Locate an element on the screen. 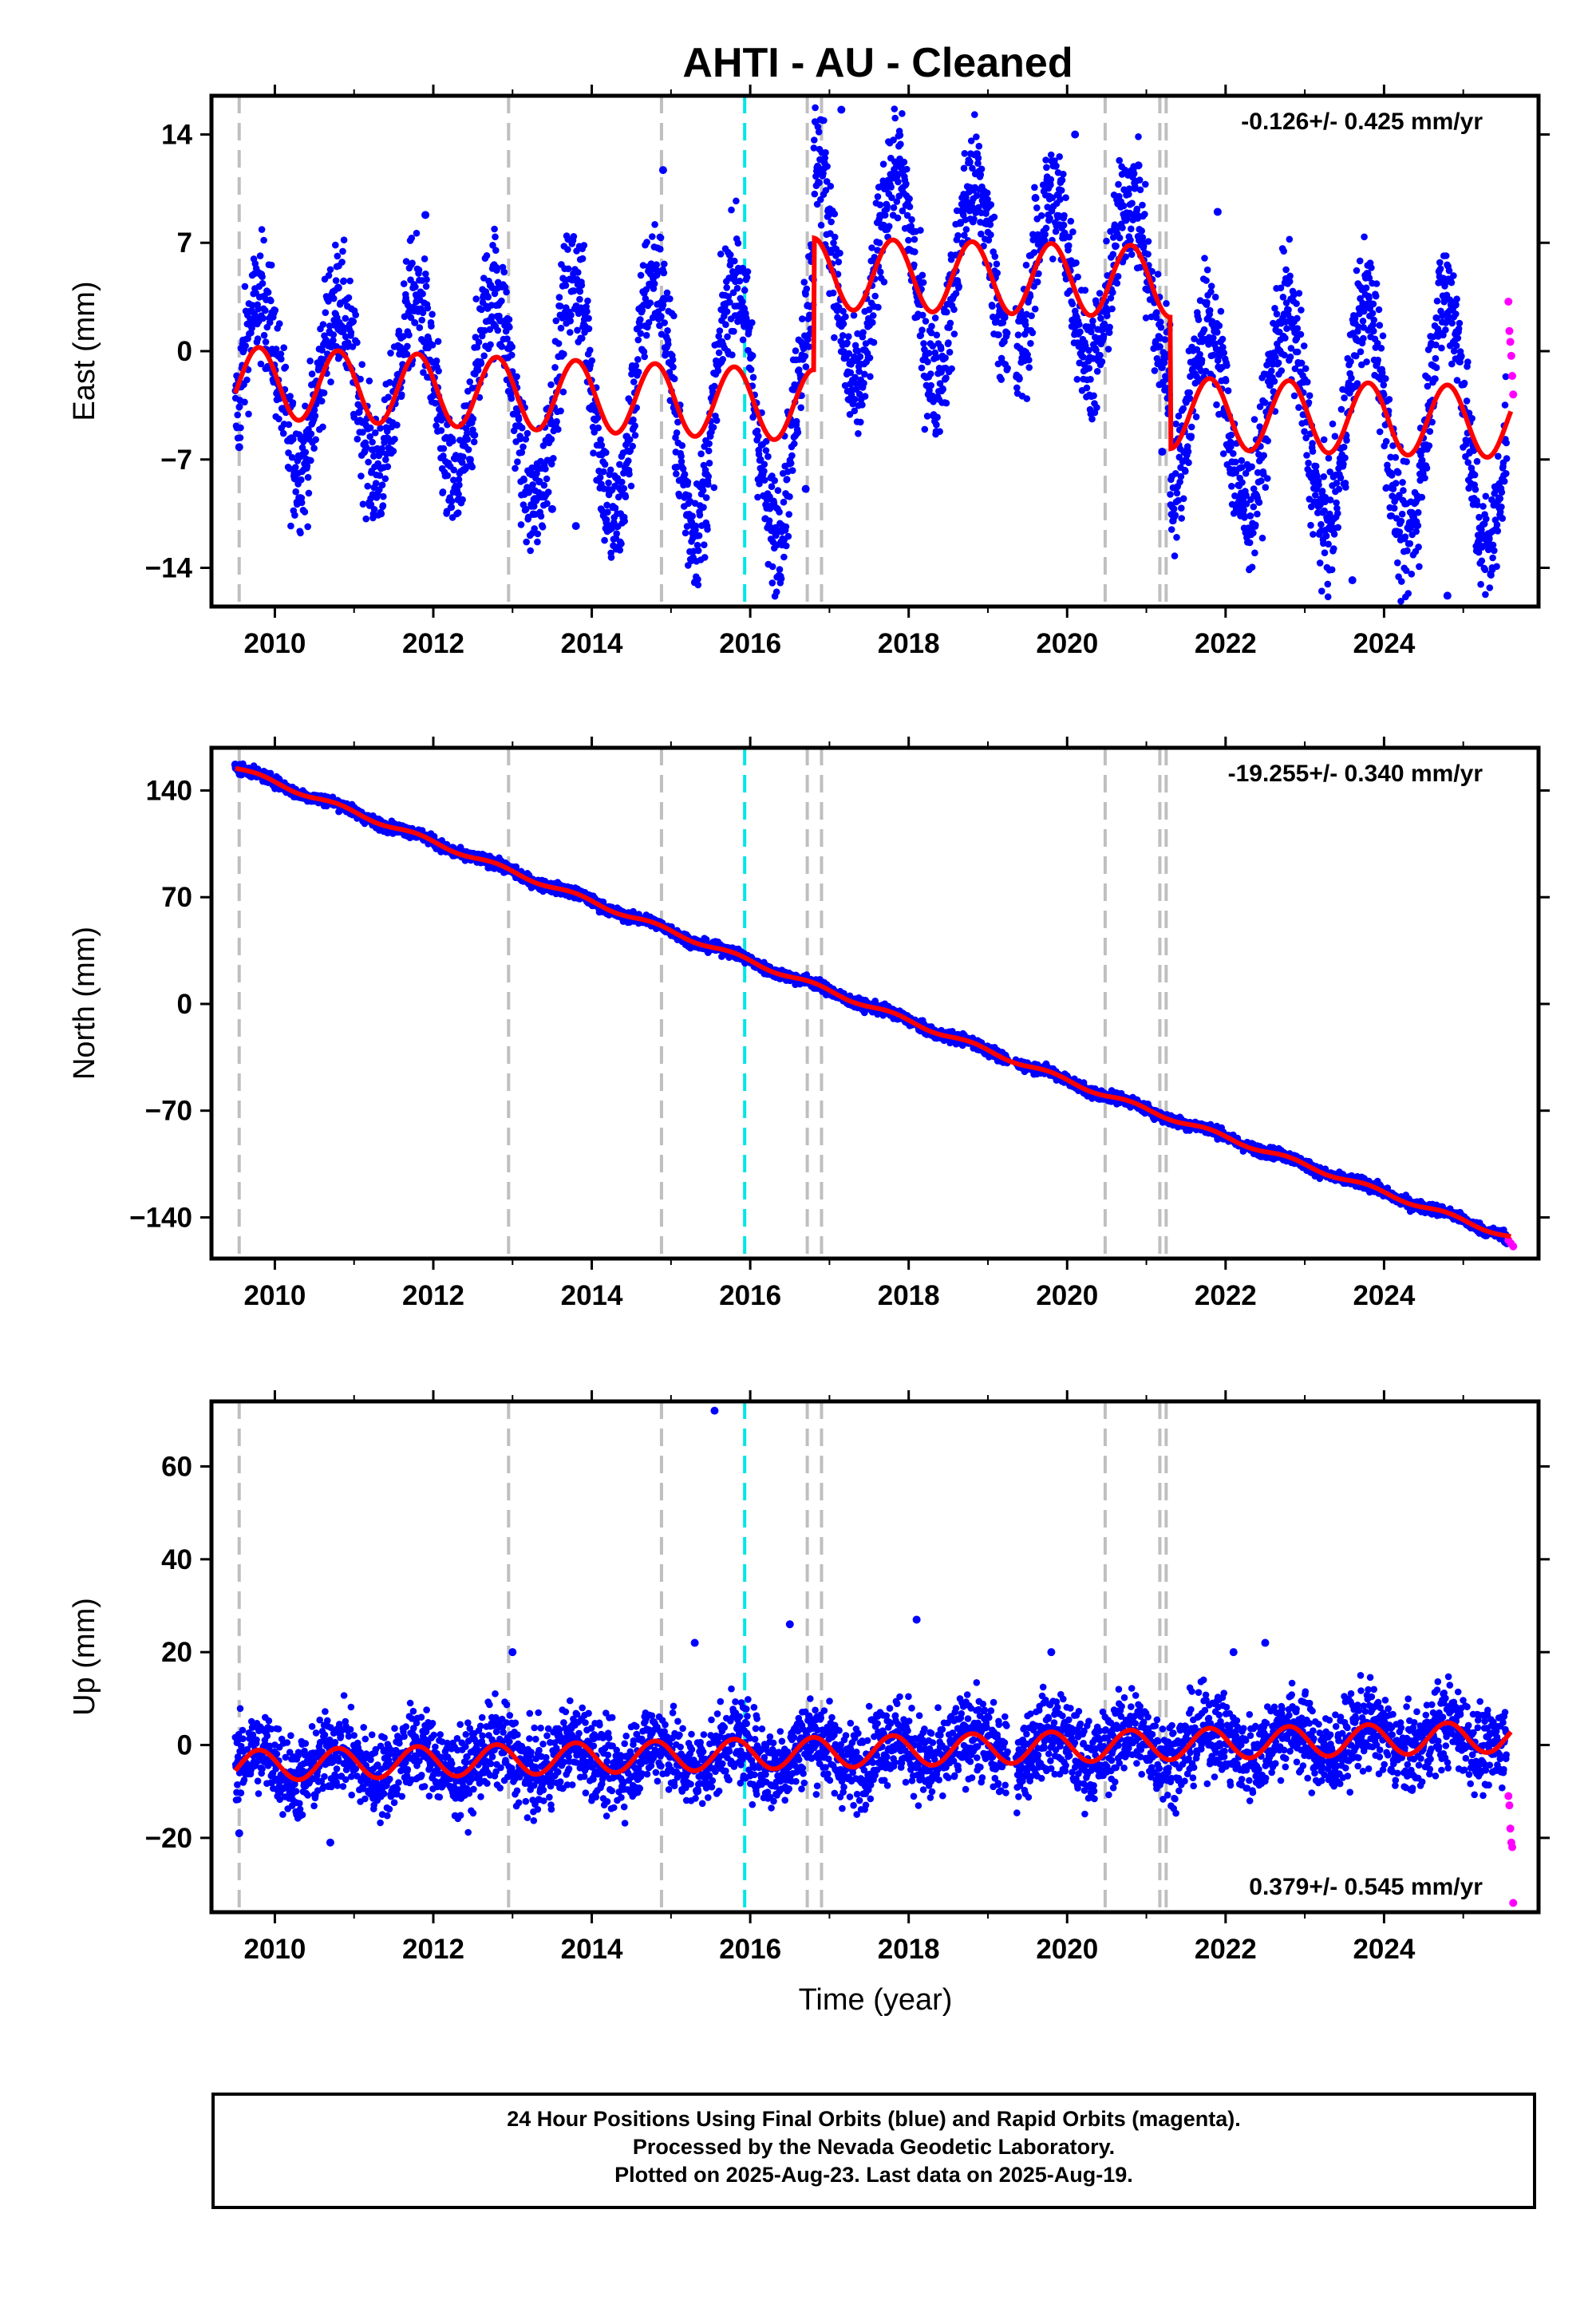 The height and width of the screenshot is (2316, 1596). rapid-orbit-point is located at coordinates (1508, 301).